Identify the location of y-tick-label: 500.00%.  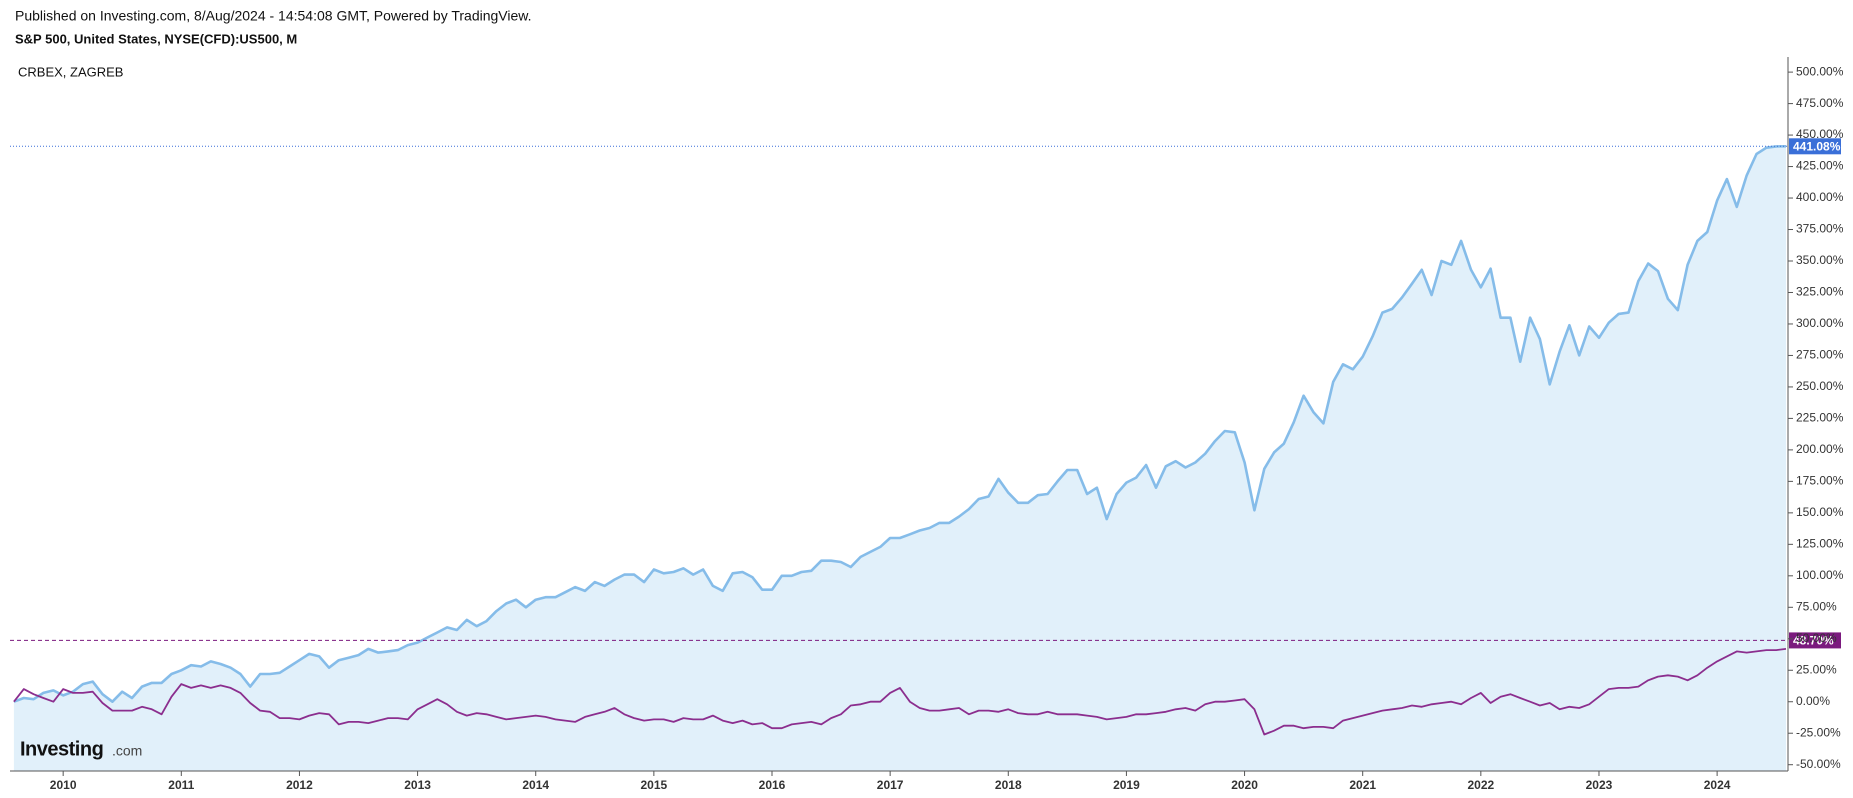
(1820, 71).